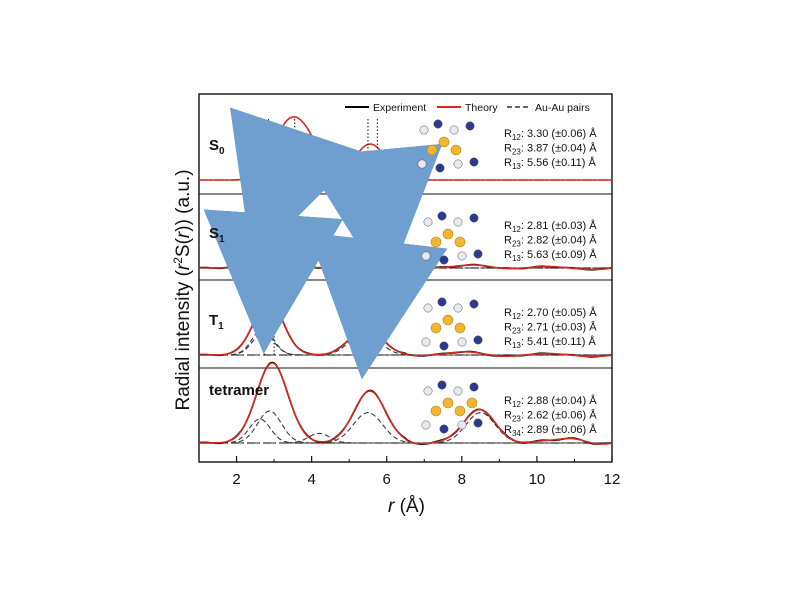 The image size is (800, 600). What do you see at coordinates (550, 226) in the screenshot?
I see `distance-parameter: R12: 2.81 (±0.03) Å` at bounding box center [550, 226].